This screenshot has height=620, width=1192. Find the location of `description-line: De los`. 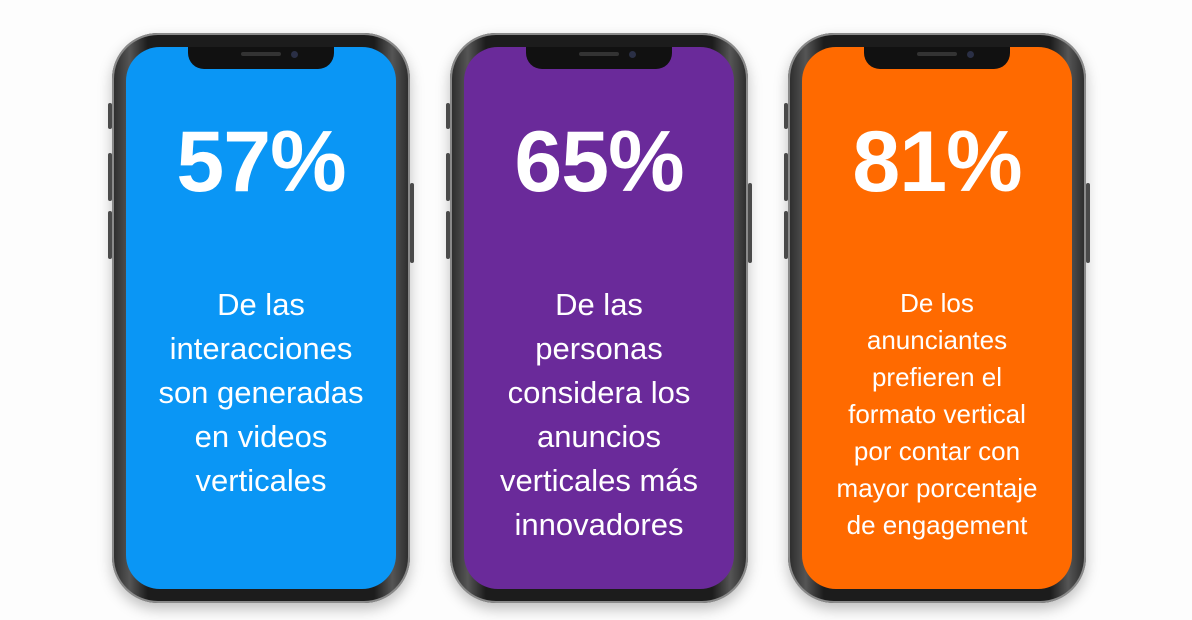

description-line: De los is located at coordinates (937, 303).